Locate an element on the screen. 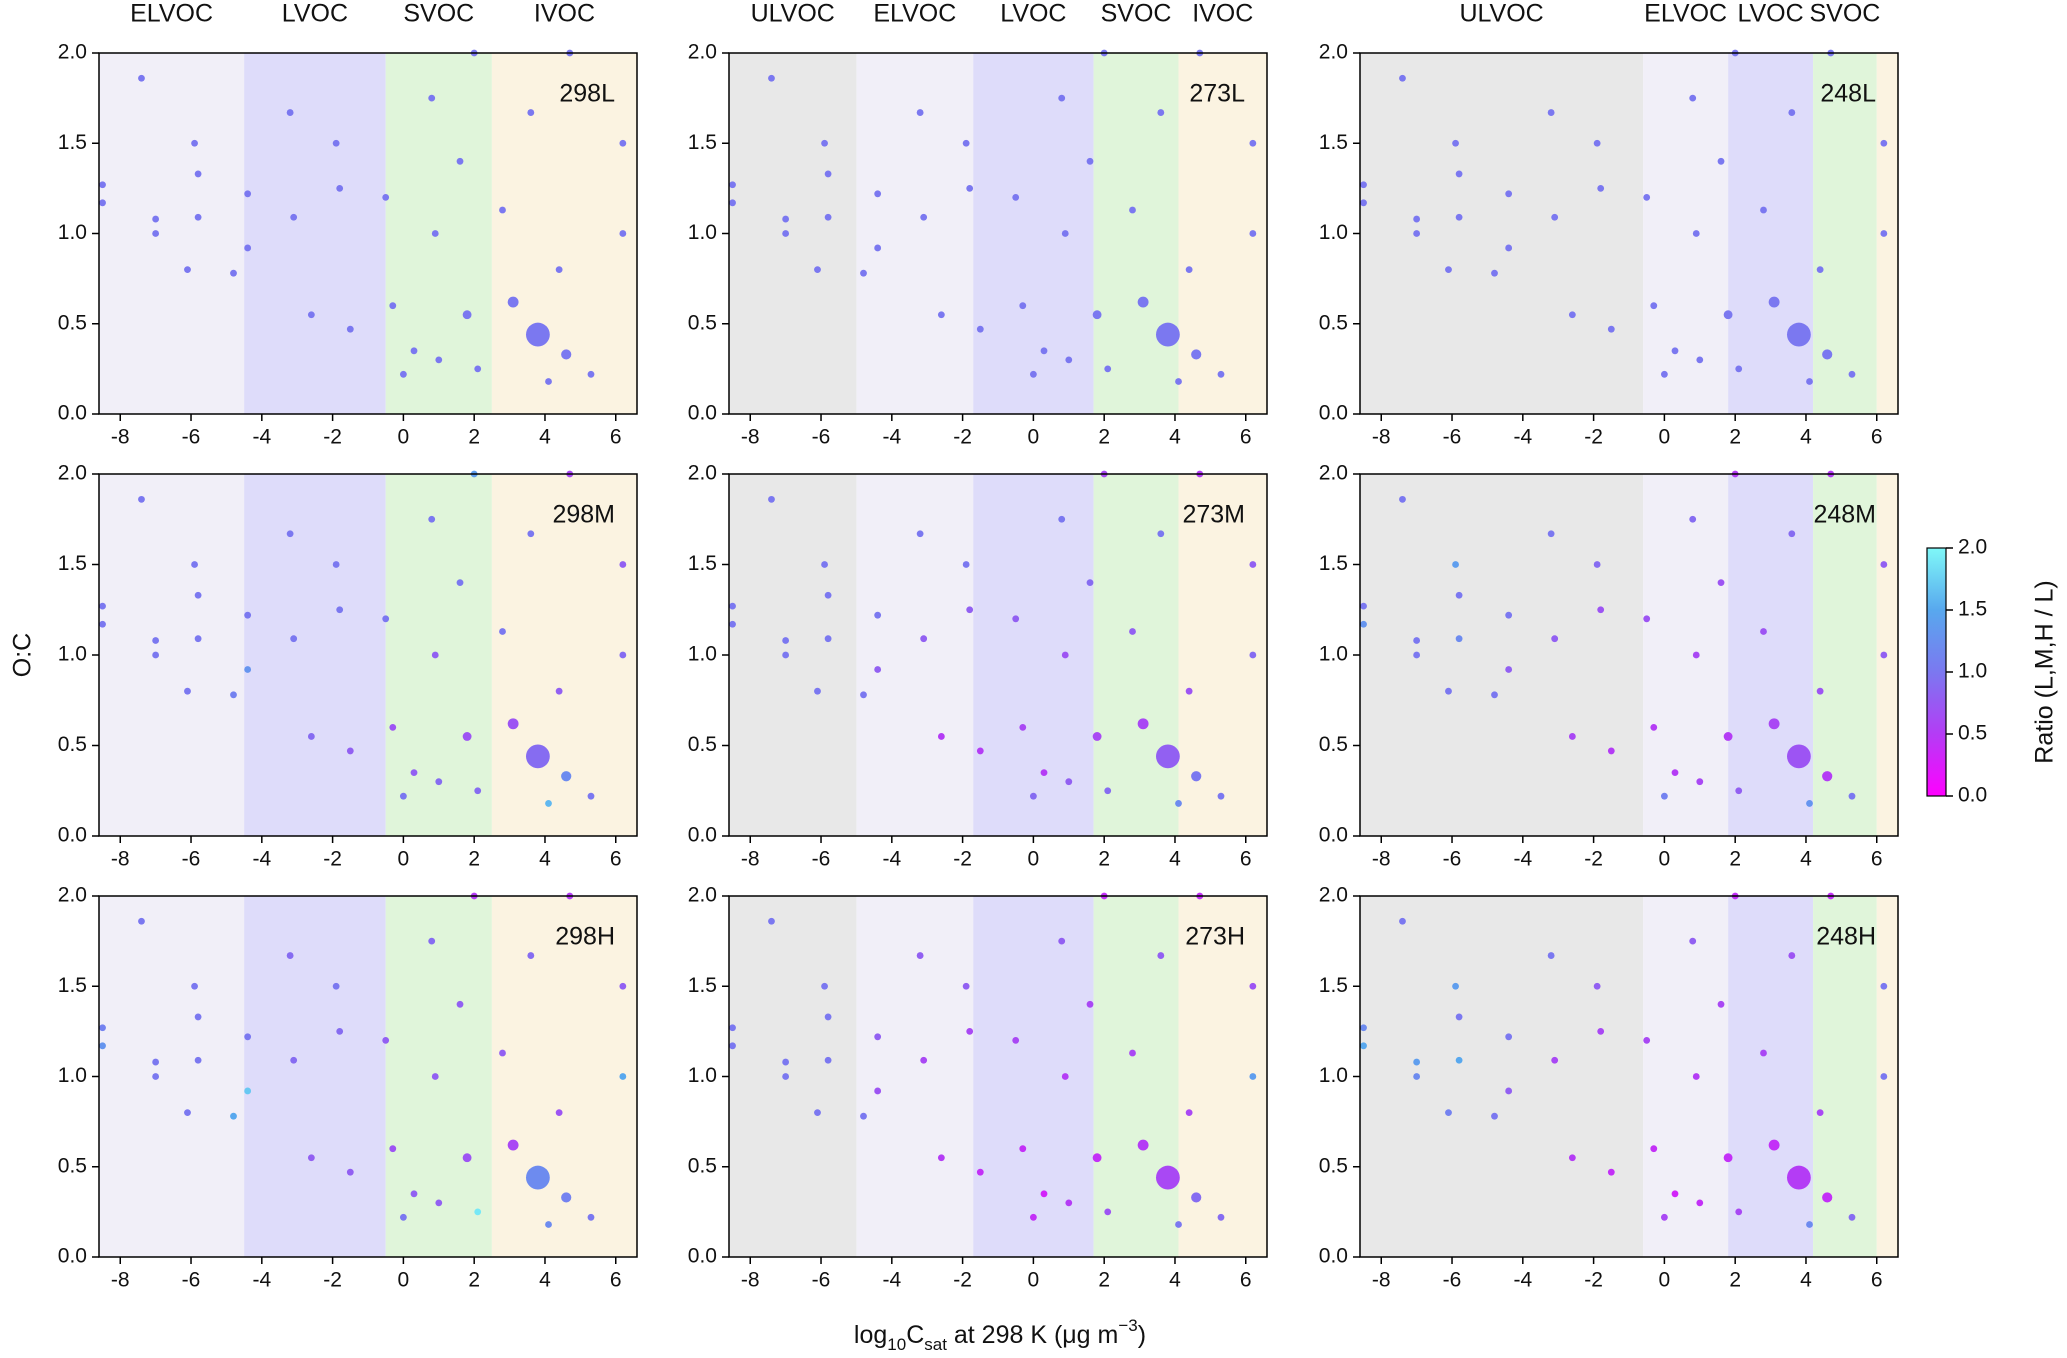  panel: -8 -6 -4 -2 0 2 4 6 0.0 0.5 1.0 1.5 2.0 298H is located at coordinates (348, 1088).